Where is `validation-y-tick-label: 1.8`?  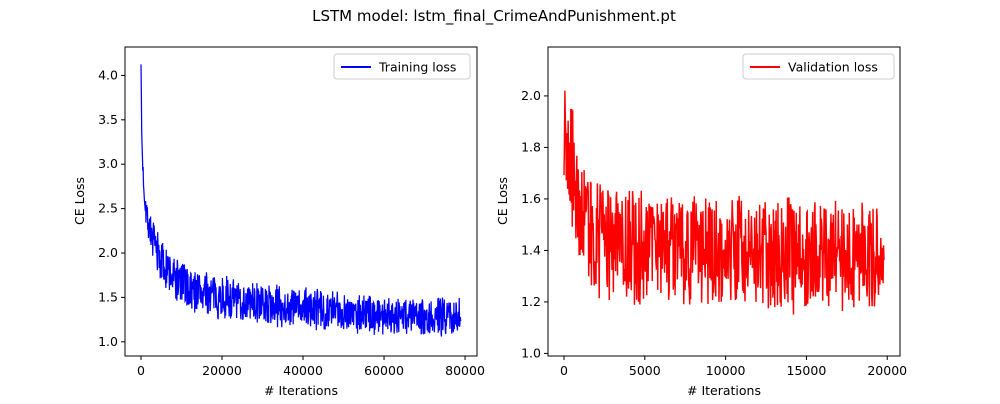 validation-y-tick-label: 1.8 is located at coordinates (531, 146).